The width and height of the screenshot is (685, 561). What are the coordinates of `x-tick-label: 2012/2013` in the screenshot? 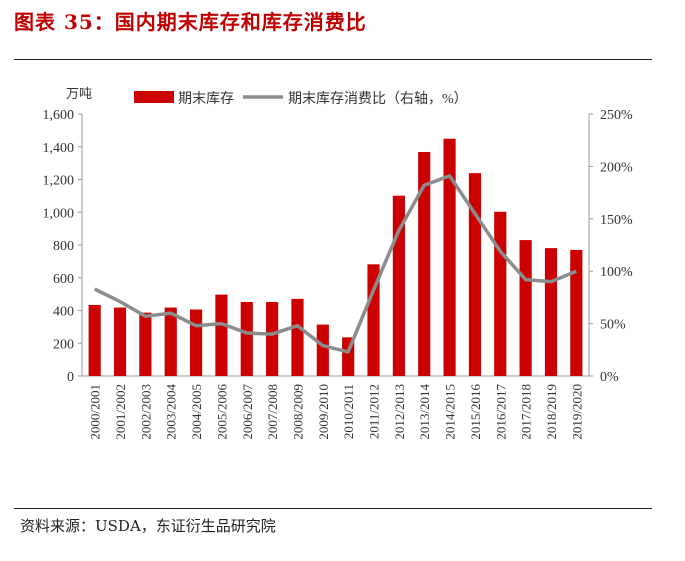 It's located at (399, 412).